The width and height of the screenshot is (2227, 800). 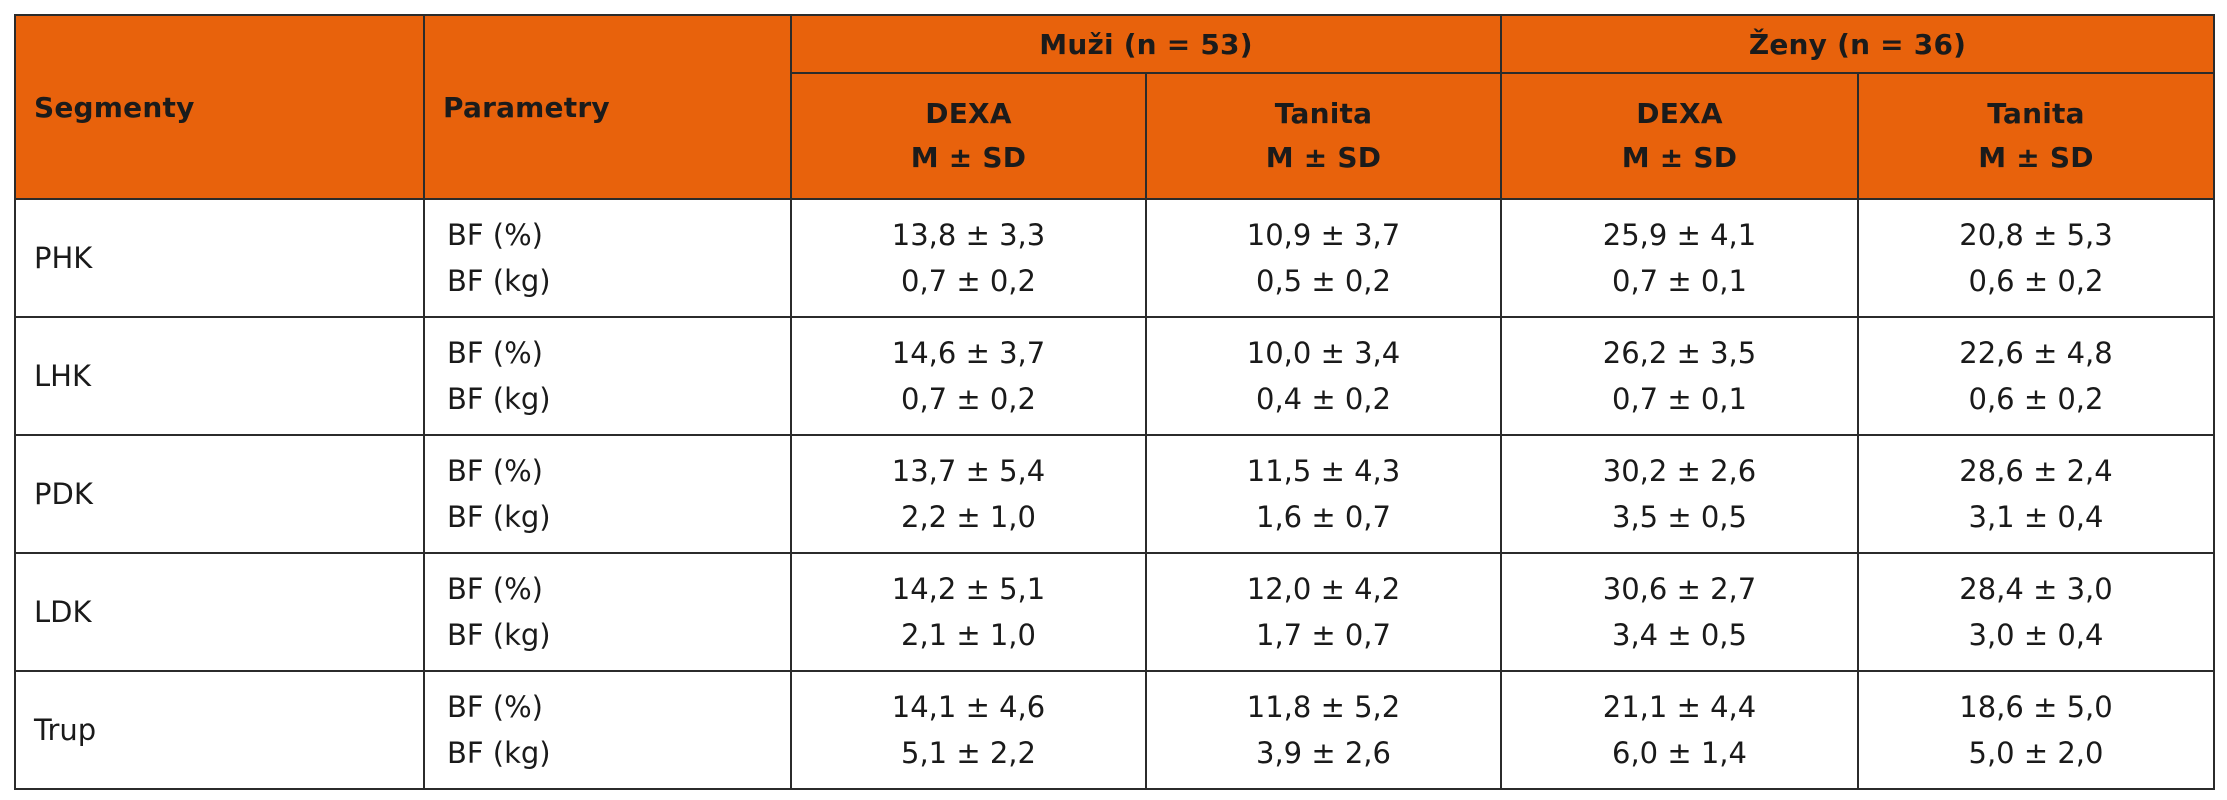 What do you see at coordinates (219, 376) in the screenshot?
I see `segment-cell: LHK` at bounding box center [219, 376].